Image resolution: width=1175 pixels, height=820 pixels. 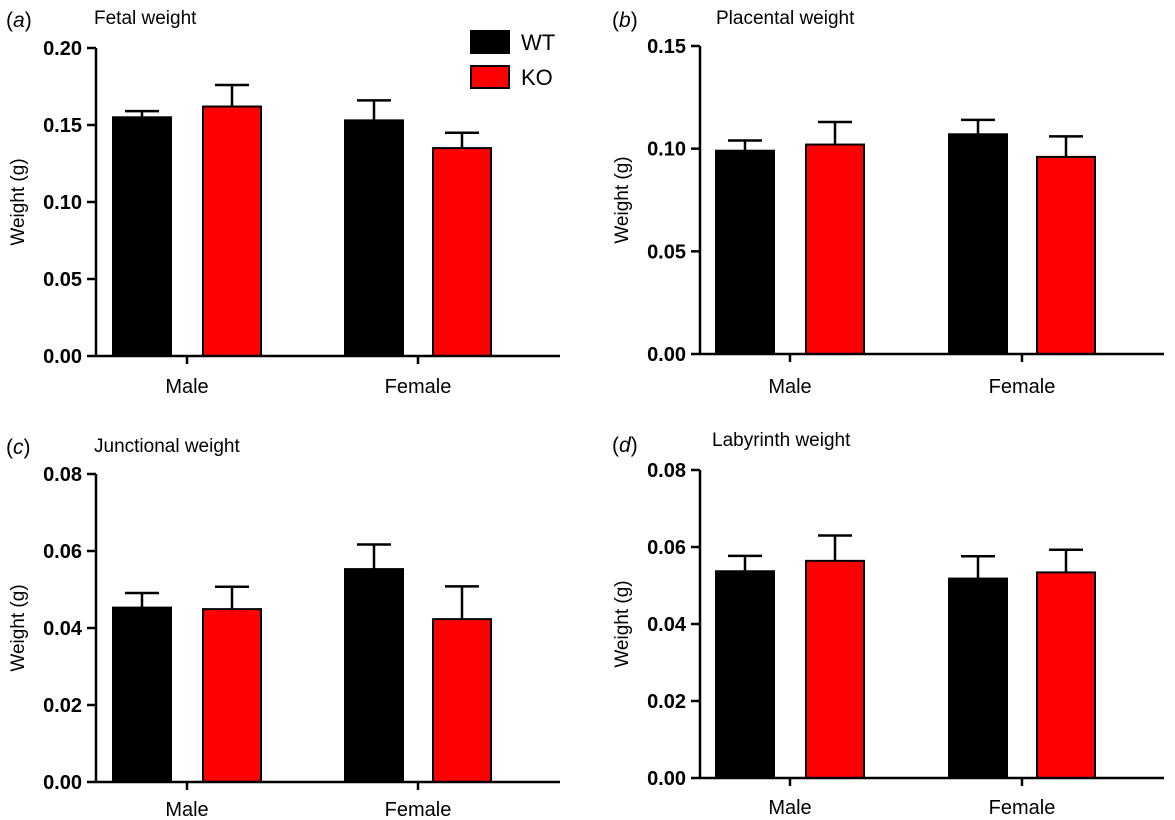 I want to click on y-tick-label: 0.20, so click(x=62, y=49).